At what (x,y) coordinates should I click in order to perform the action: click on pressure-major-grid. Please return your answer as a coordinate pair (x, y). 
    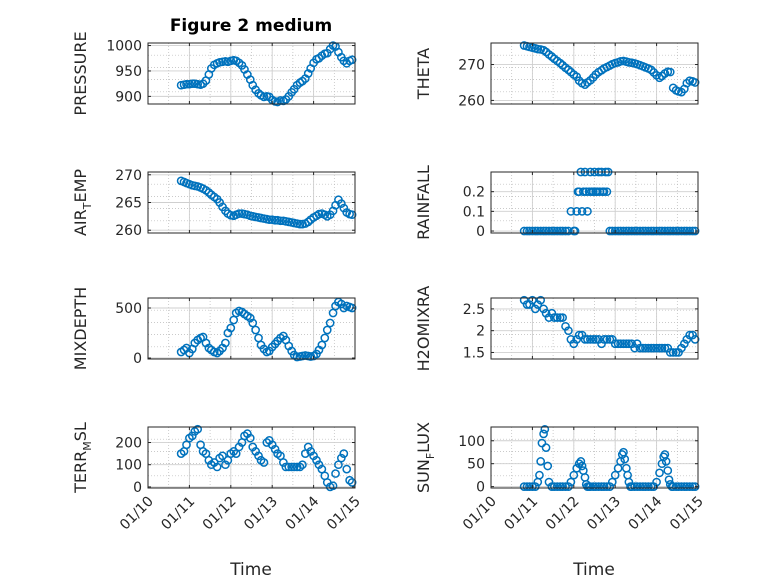
    Looking at the image, I should click on (251, 73).